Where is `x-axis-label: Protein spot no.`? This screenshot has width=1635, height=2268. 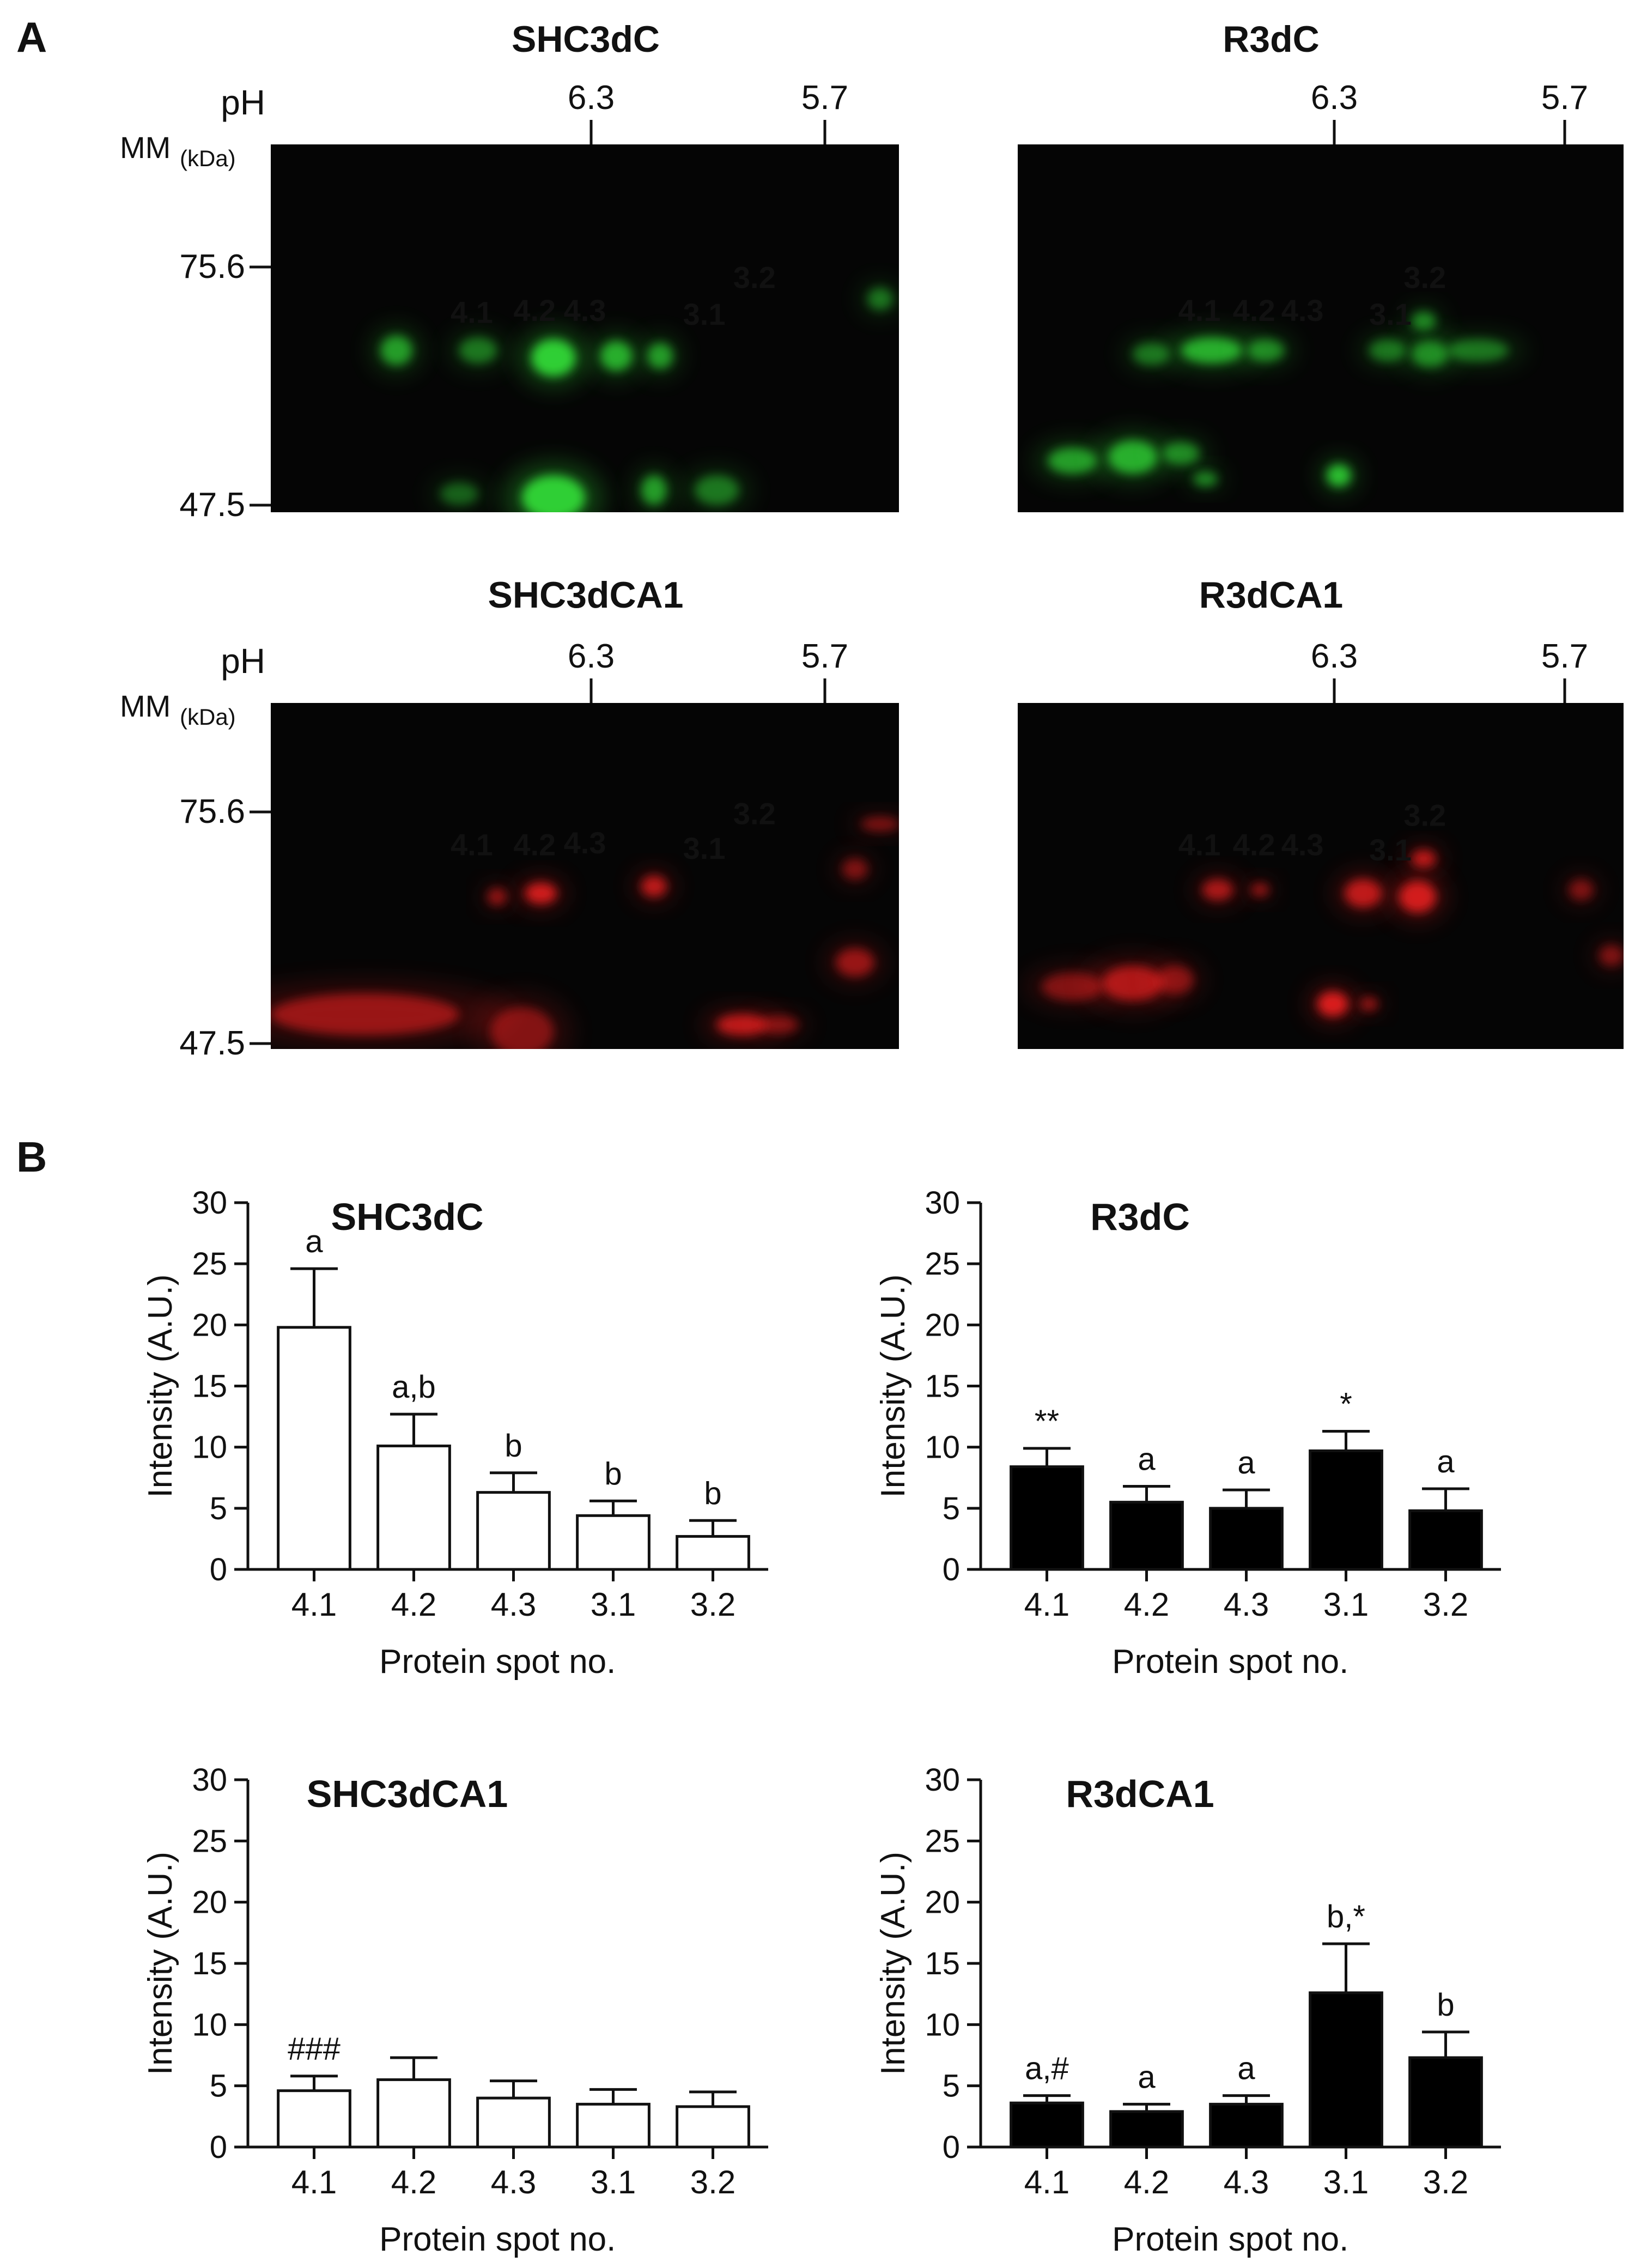 x-axis-label: Protein spot no. is located at coordinates (497, 2239).